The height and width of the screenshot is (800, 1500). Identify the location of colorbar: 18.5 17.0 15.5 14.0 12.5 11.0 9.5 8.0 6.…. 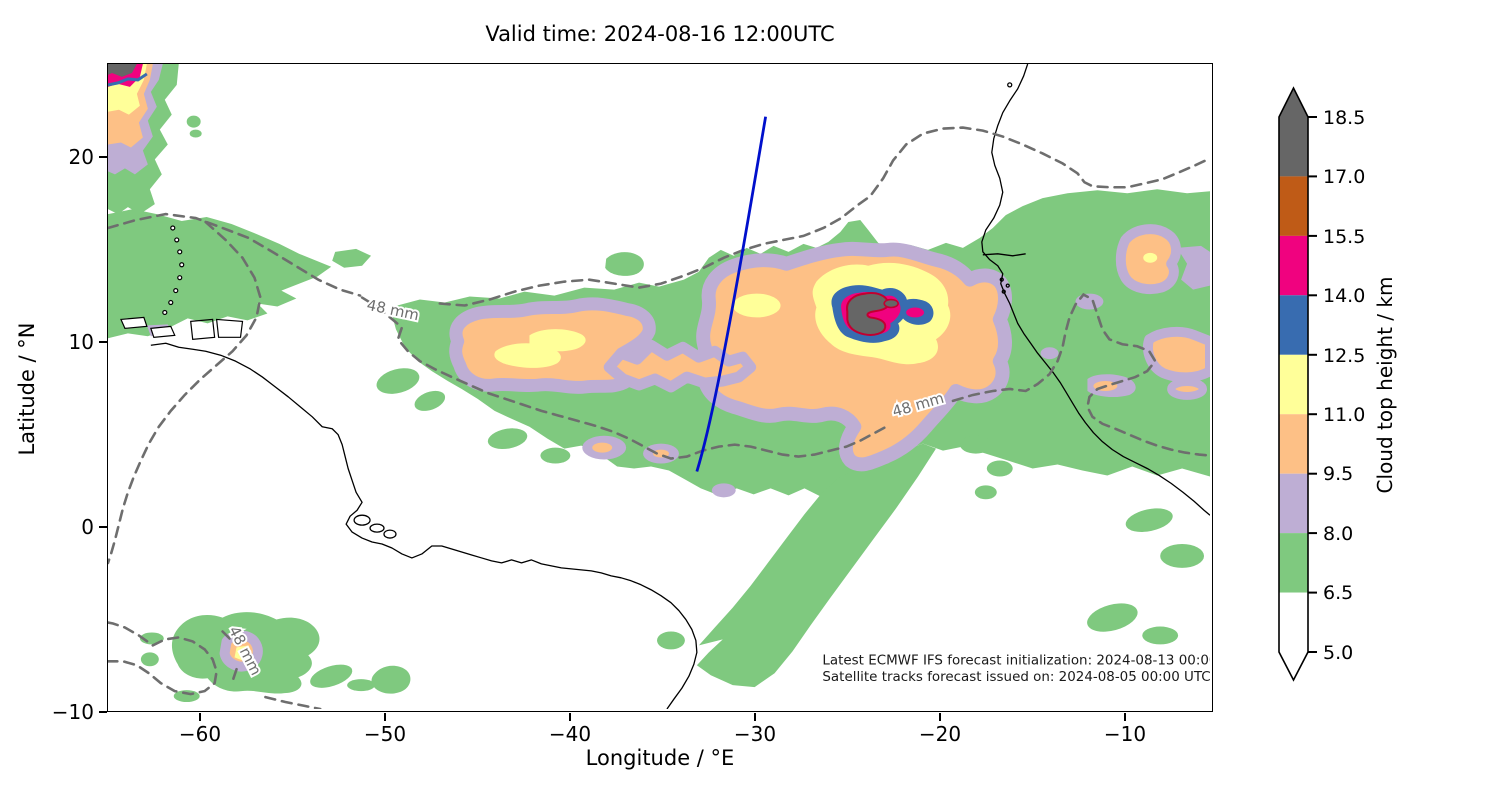
(1365, 390).